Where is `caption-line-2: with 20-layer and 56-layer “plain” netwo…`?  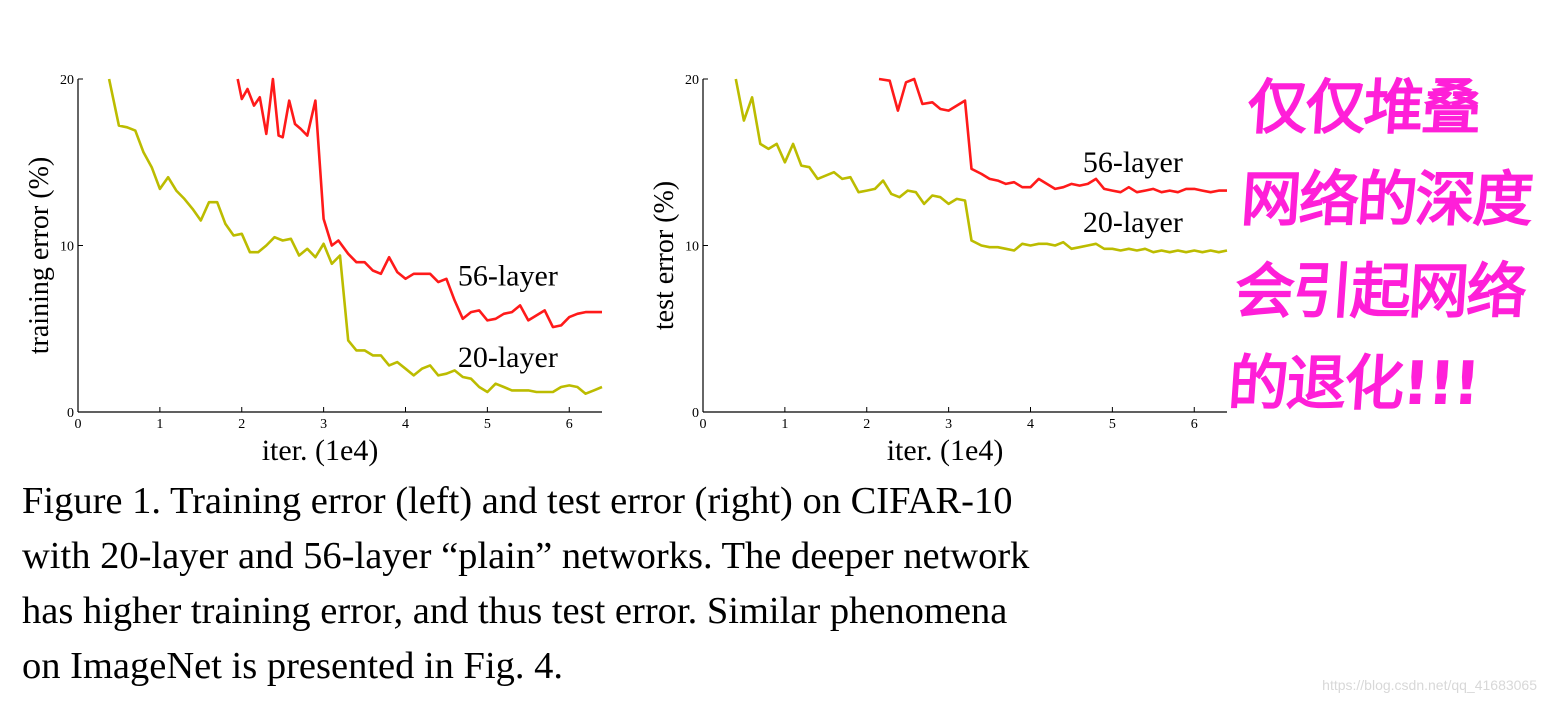
caption-line-2: with 20-layer and 56-layer “plain” netwo… is located at coordinates (526, 556).